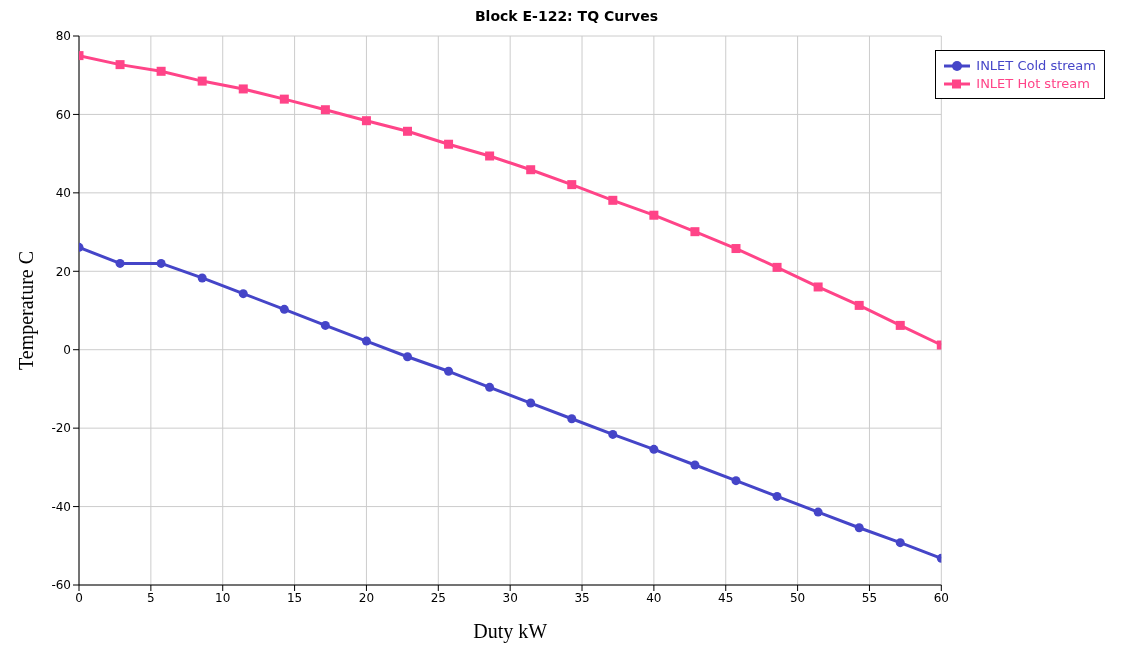 The image size is (1133, 657). I want to click on y-tick-label: 0, so click(67, 349).